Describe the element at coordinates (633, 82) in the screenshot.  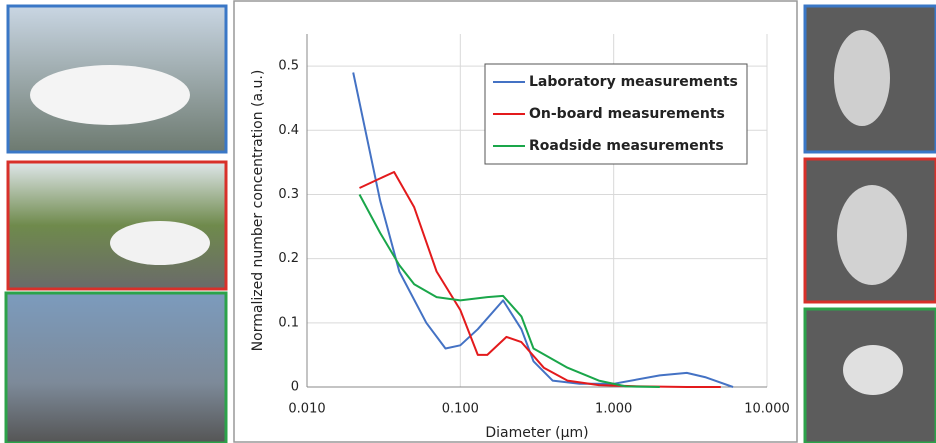
I see `legend-label: Laboratory measurements` at that location.